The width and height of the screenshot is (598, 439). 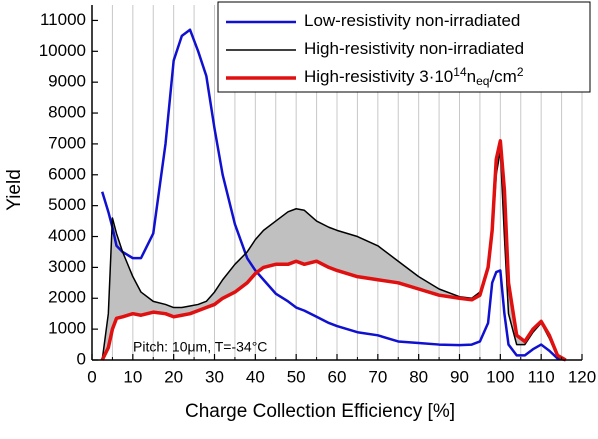 I want to click on y-tick-label: 6000, so click(x=67, y=173).